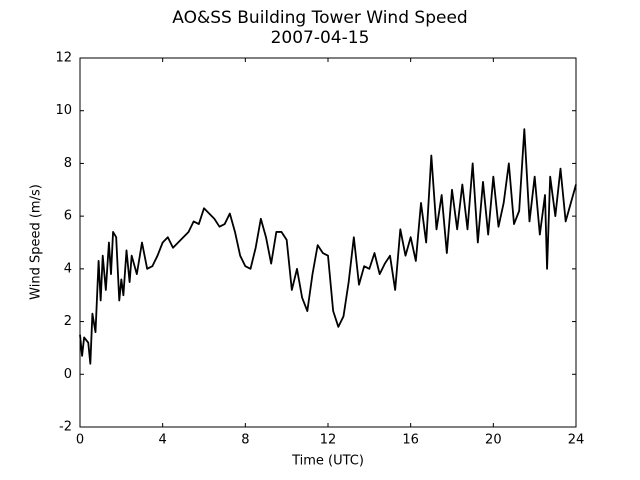  What do you see at coordinates (327, 461) in the screenshot?
I see `x-axis-label: Time (UTC)` at bounding box center [327, 461].